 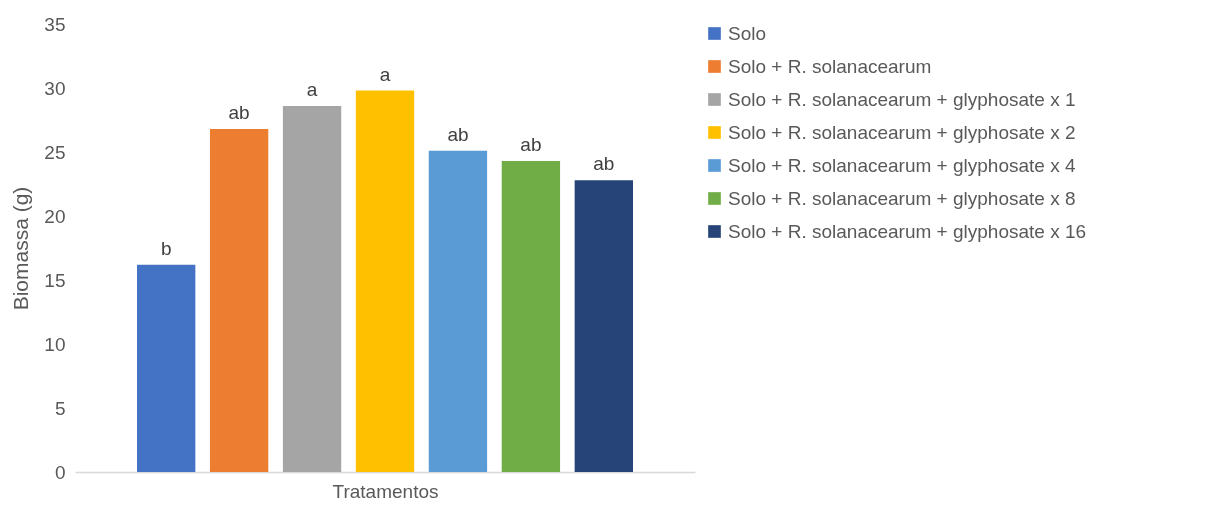 What do you see at coordinates (55, 152) in the screenshot?
I see `y-tick-label: 25` at bounding box center [55, 152].